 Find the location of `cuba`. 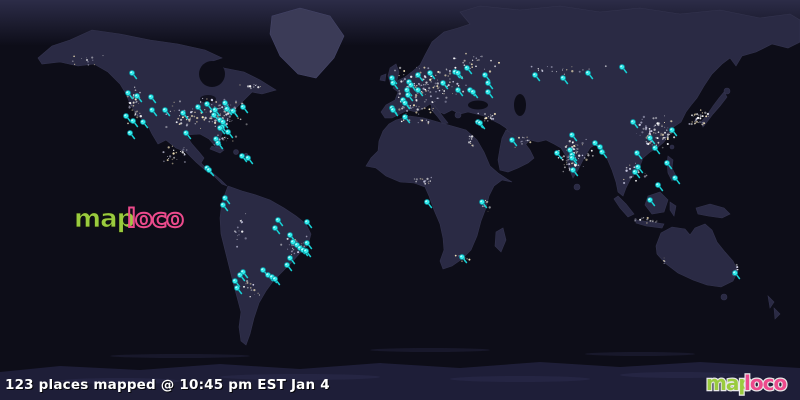

cuba is located at coordinates (217, 149).